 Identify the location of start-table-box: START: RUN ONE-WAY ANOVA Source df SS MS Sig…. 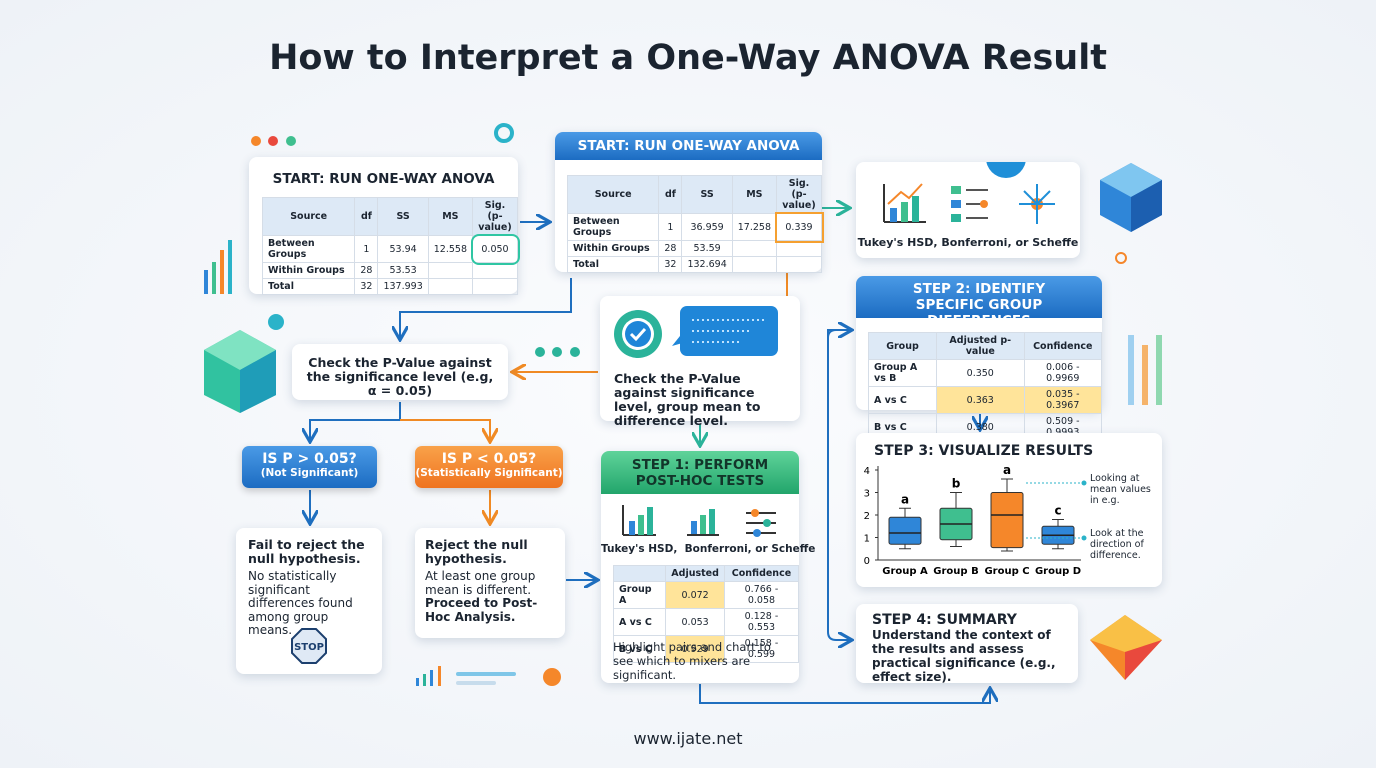
(384, 226).